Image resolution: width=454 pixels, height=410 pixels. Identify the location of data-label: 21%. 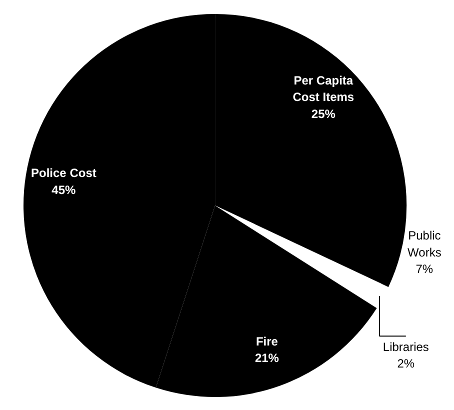
(267, 358).